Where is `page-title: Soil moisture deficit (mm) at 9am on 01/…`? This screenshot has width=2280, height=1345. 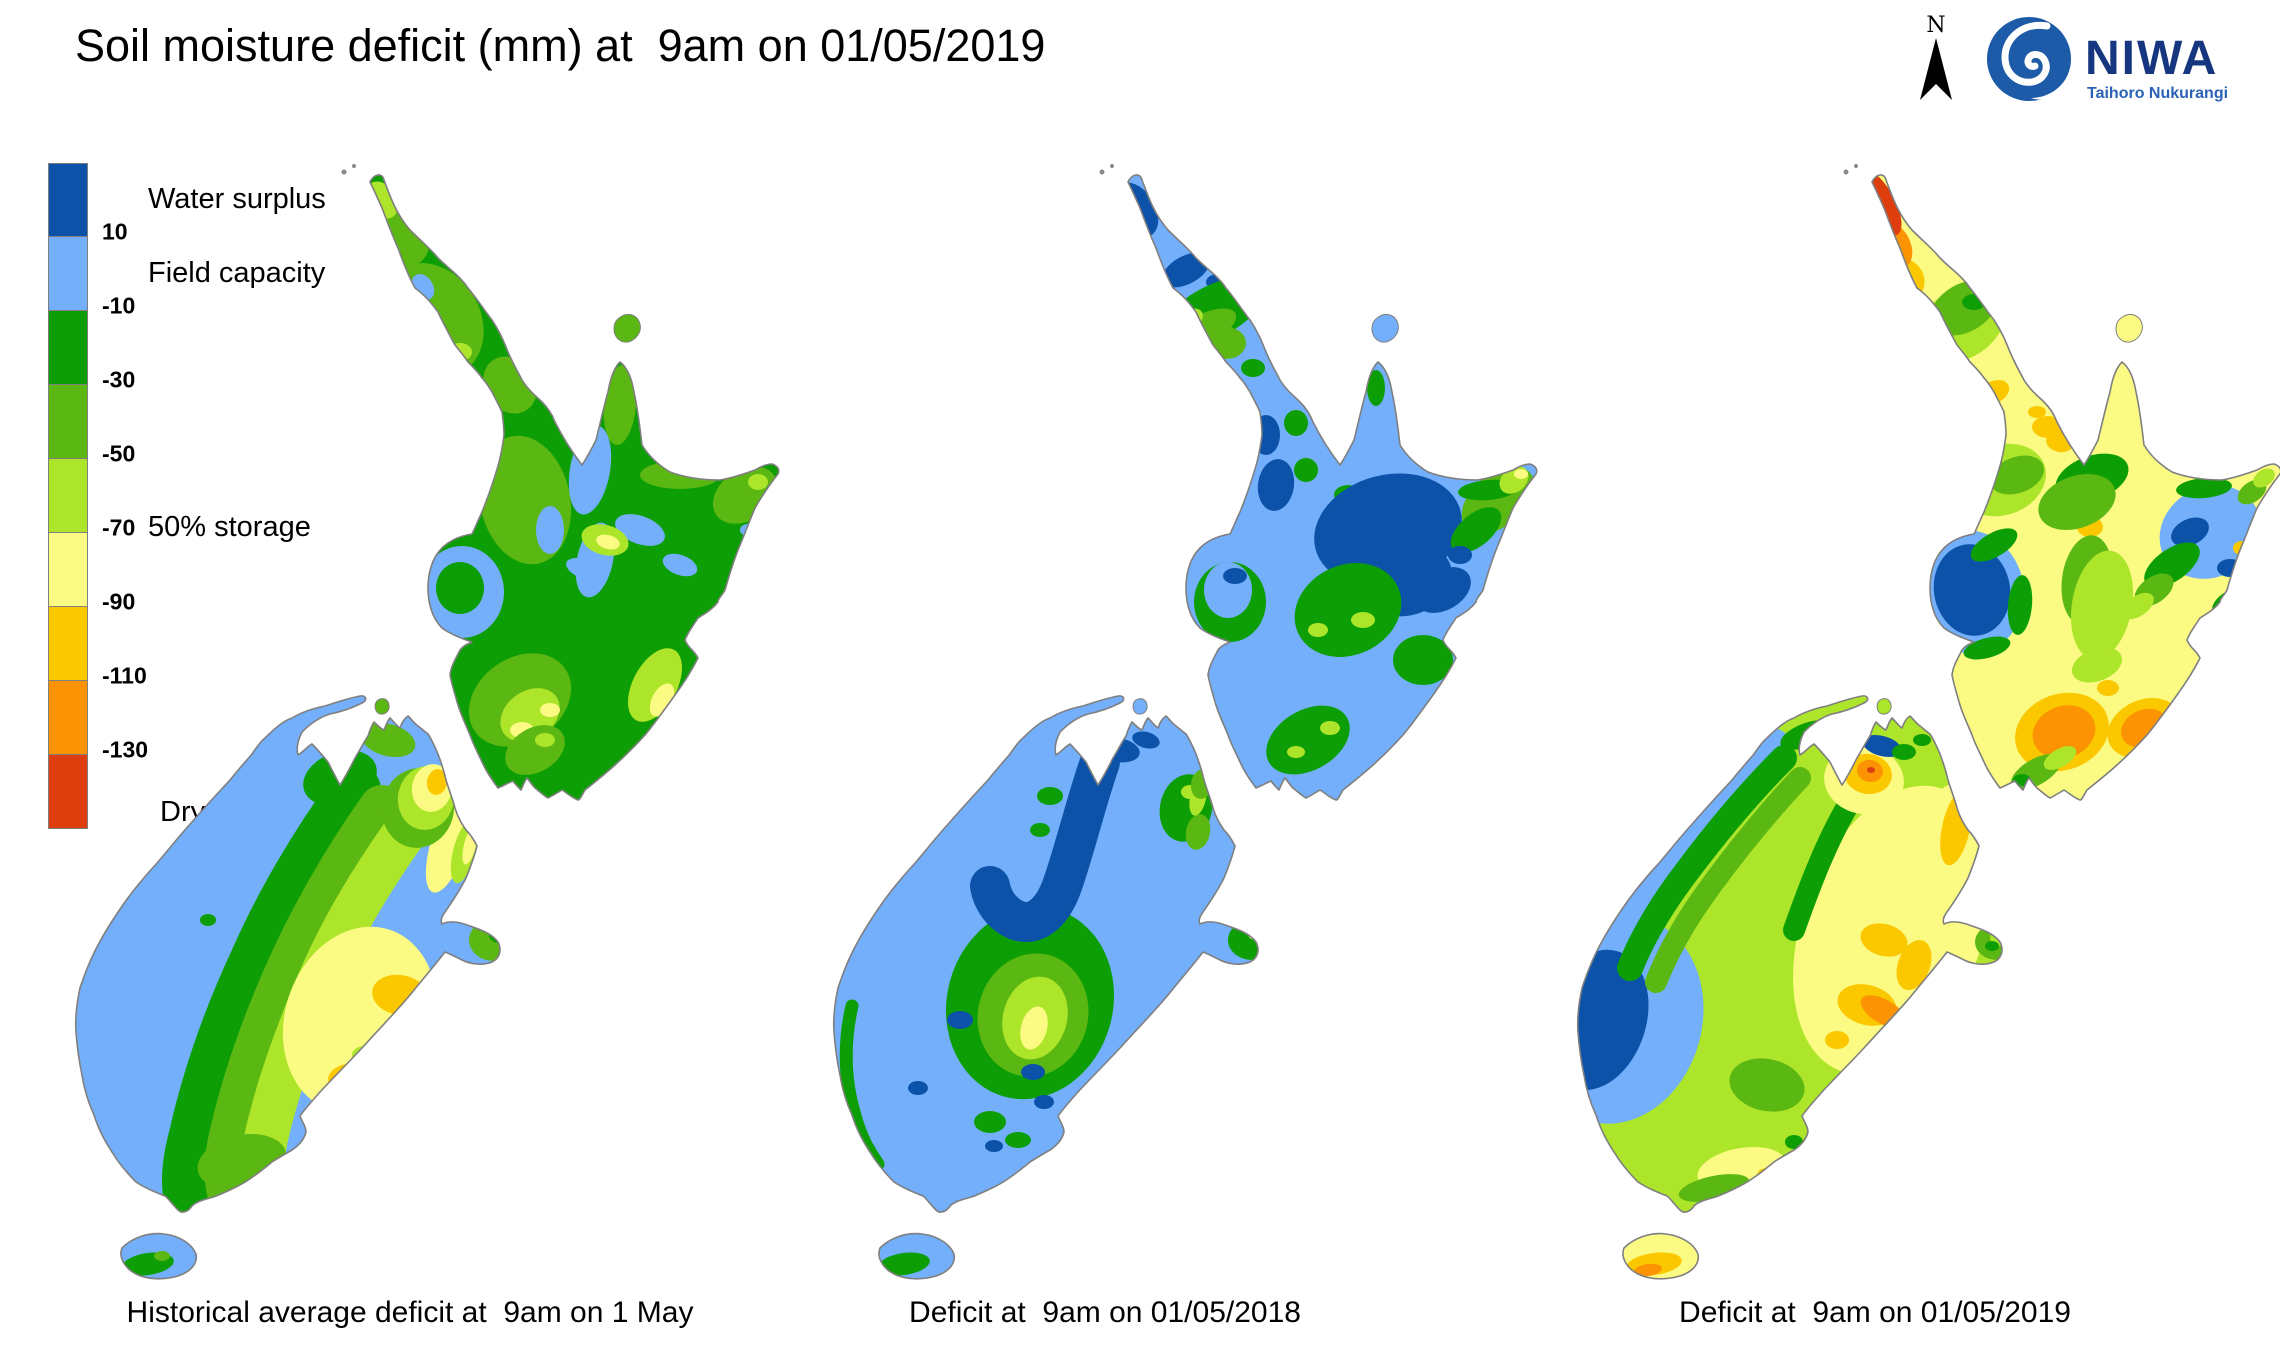
page-title: Soil moisture deficit (mm) at 9am on 01/… is located at coordinates (560, 45).